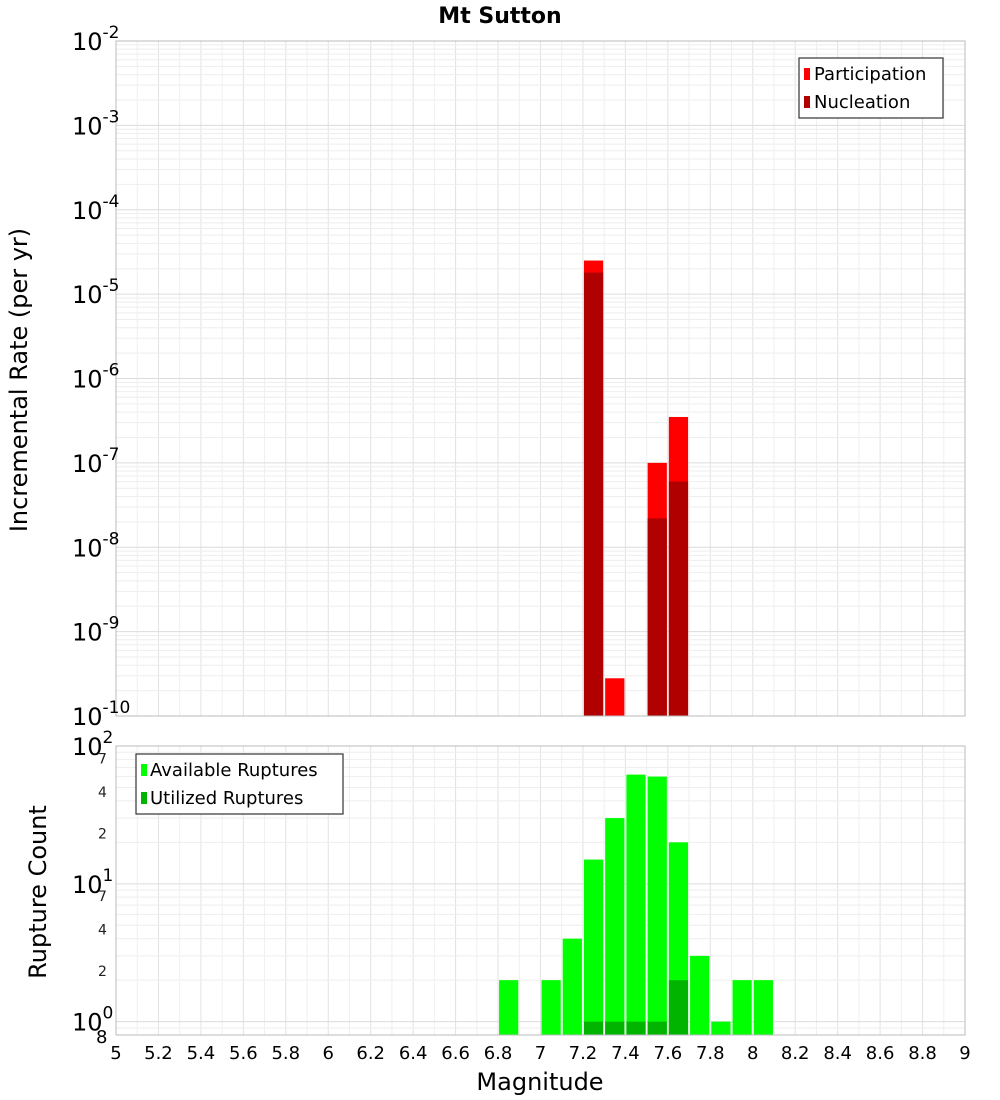  What do you see at coordinates (201, 1053) in the screenshot?
I see `x-tick-label: 5.4` at bounding box center [201, 1053].